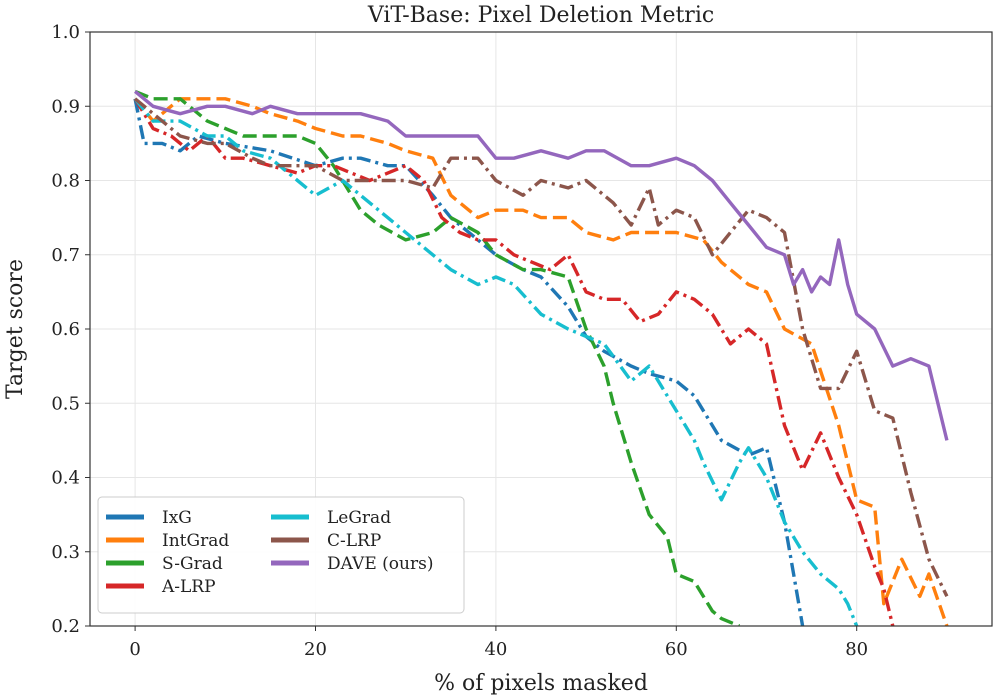 This screenshot has height=698, width=996. Describe the element at coordinates (540, 15) in the screenshot. I see `chart-title: ViT-Base: Pixel Deletion Metric` at that location.